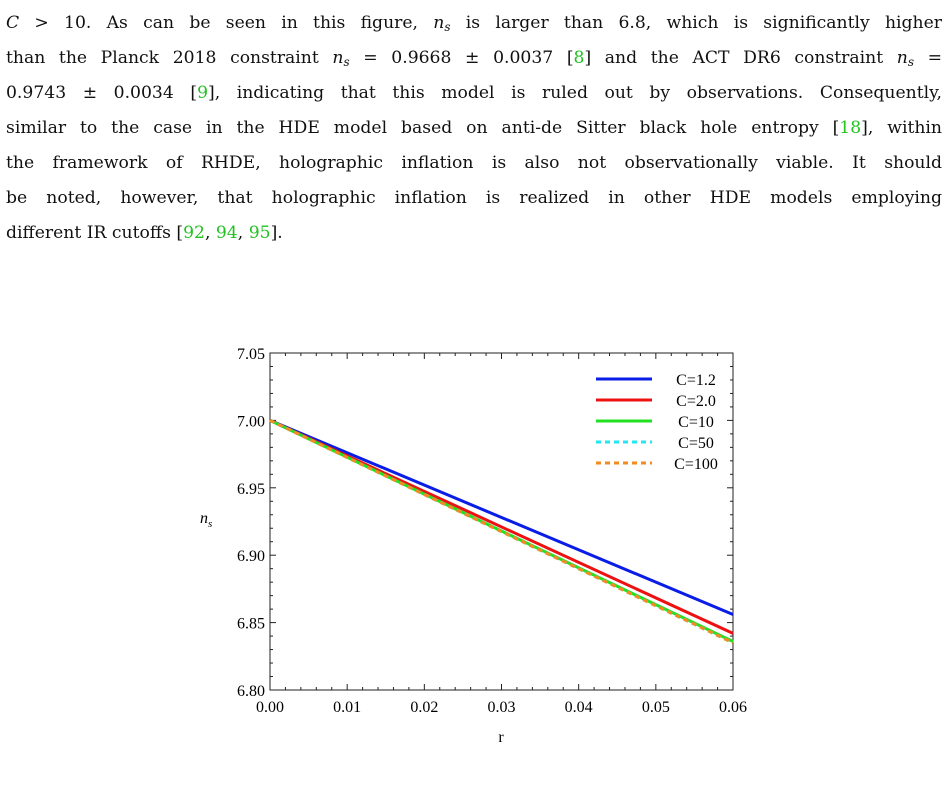 Image resolution: width=948 pixels, height=796 pixels. I want to click on y-axis-label: ns, so click(206, 520).